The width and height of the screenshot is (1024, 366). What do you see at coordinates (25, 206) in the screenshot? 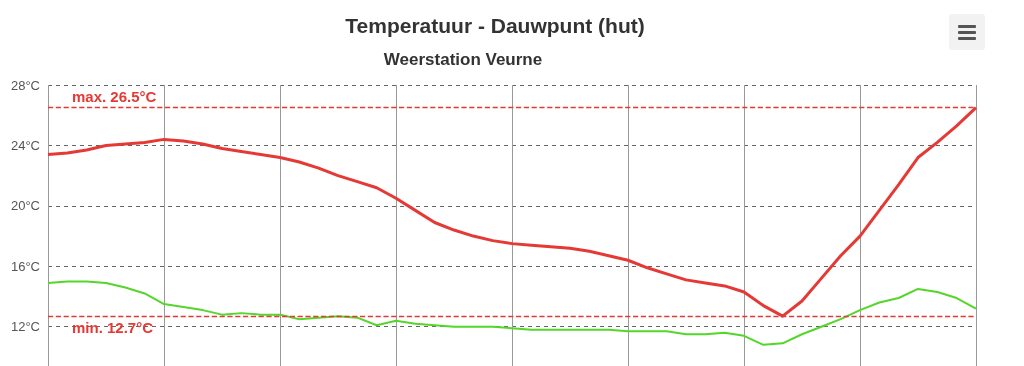
I see `y-tick-label: 20°C` at bounding box center [25, 206].